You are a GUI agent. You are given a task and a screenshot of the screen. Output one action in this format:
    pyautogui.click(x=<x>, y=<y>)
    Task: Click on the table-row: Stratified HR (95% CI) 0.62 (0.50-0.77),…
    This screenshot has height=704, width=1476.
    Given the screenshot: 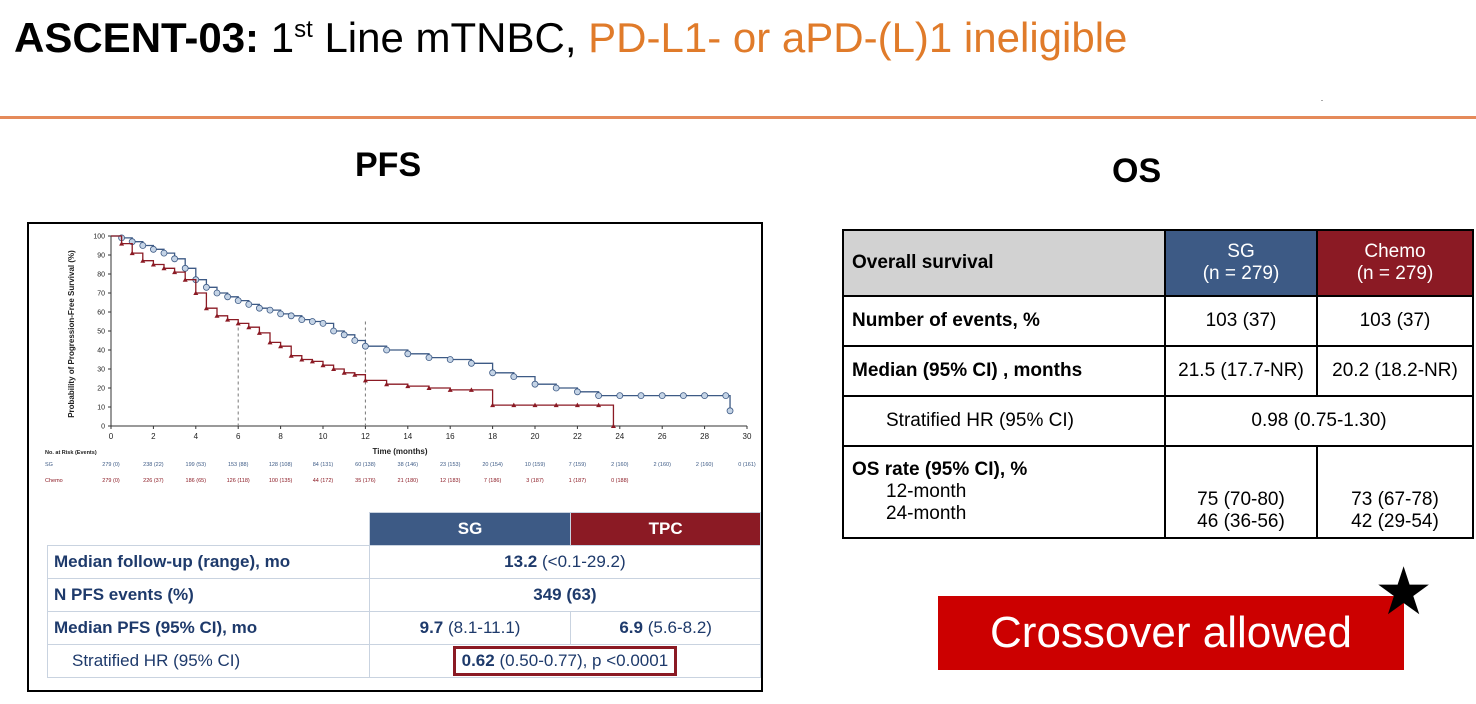 What is the action you would take?
    pyautogui.click(x=404, y=661)
    